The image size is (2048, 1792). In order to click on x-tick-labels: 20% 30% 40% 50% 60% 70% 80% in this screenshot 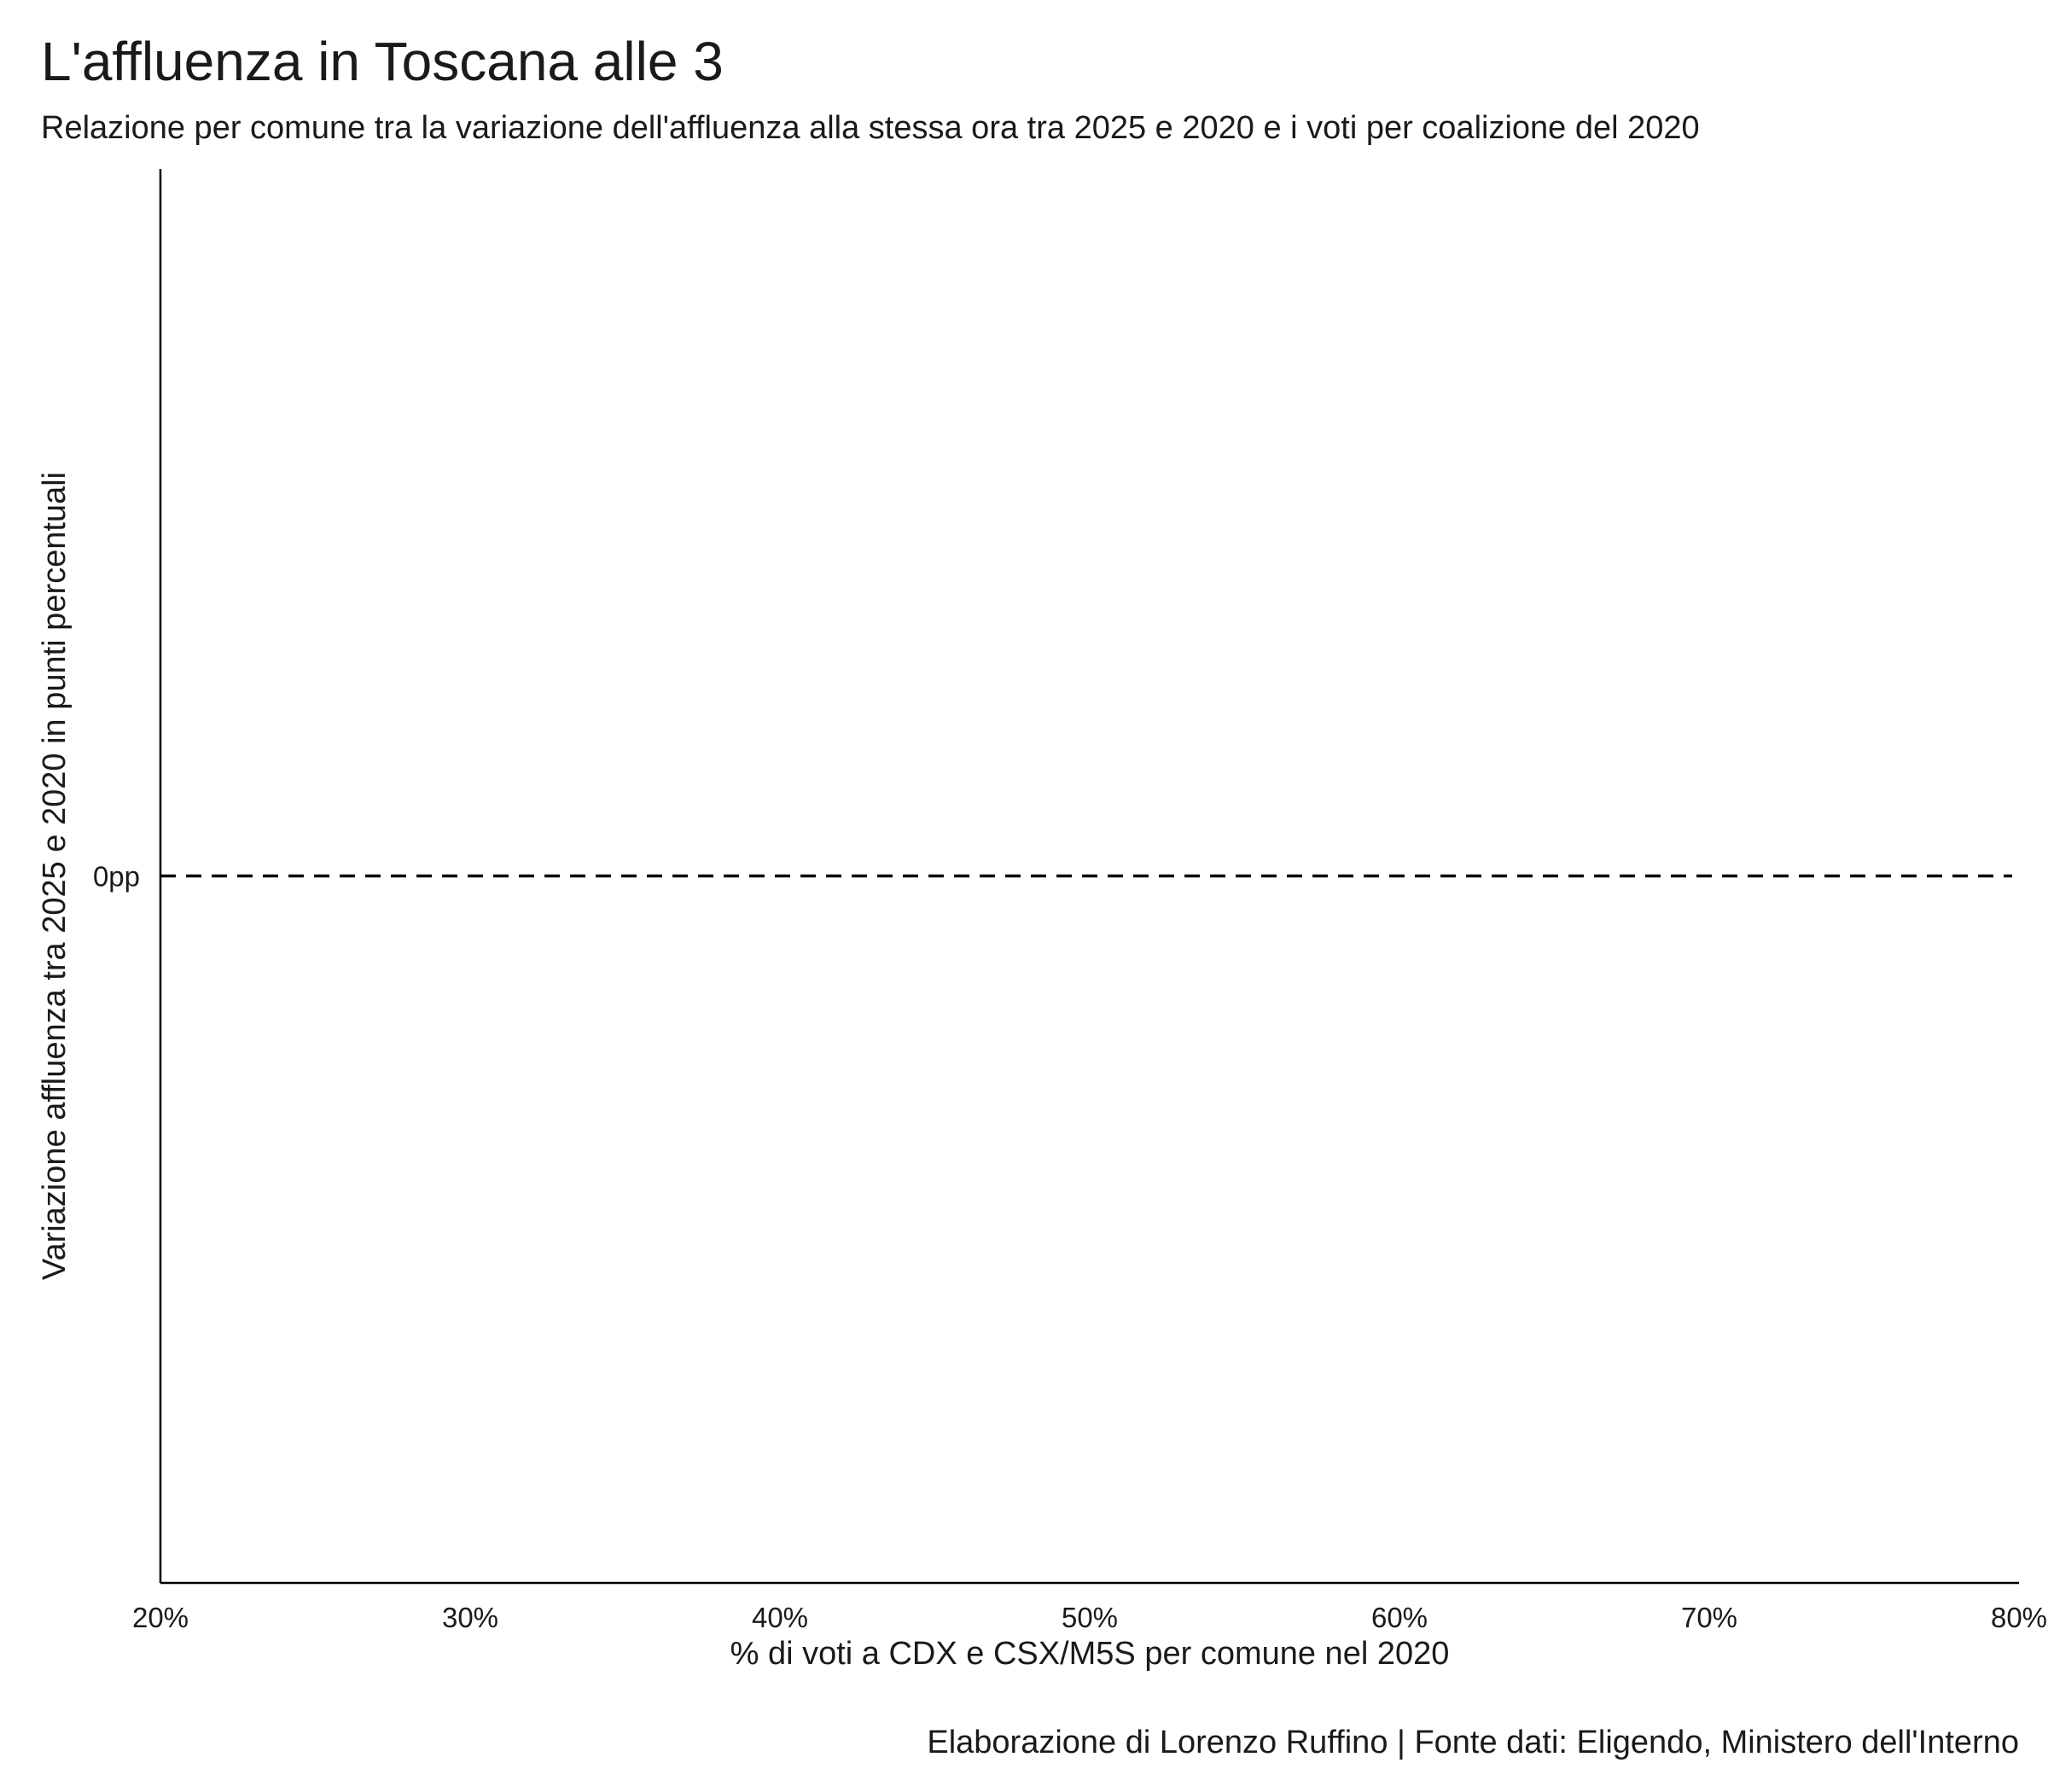, I will do `click(1089, 1617)`.